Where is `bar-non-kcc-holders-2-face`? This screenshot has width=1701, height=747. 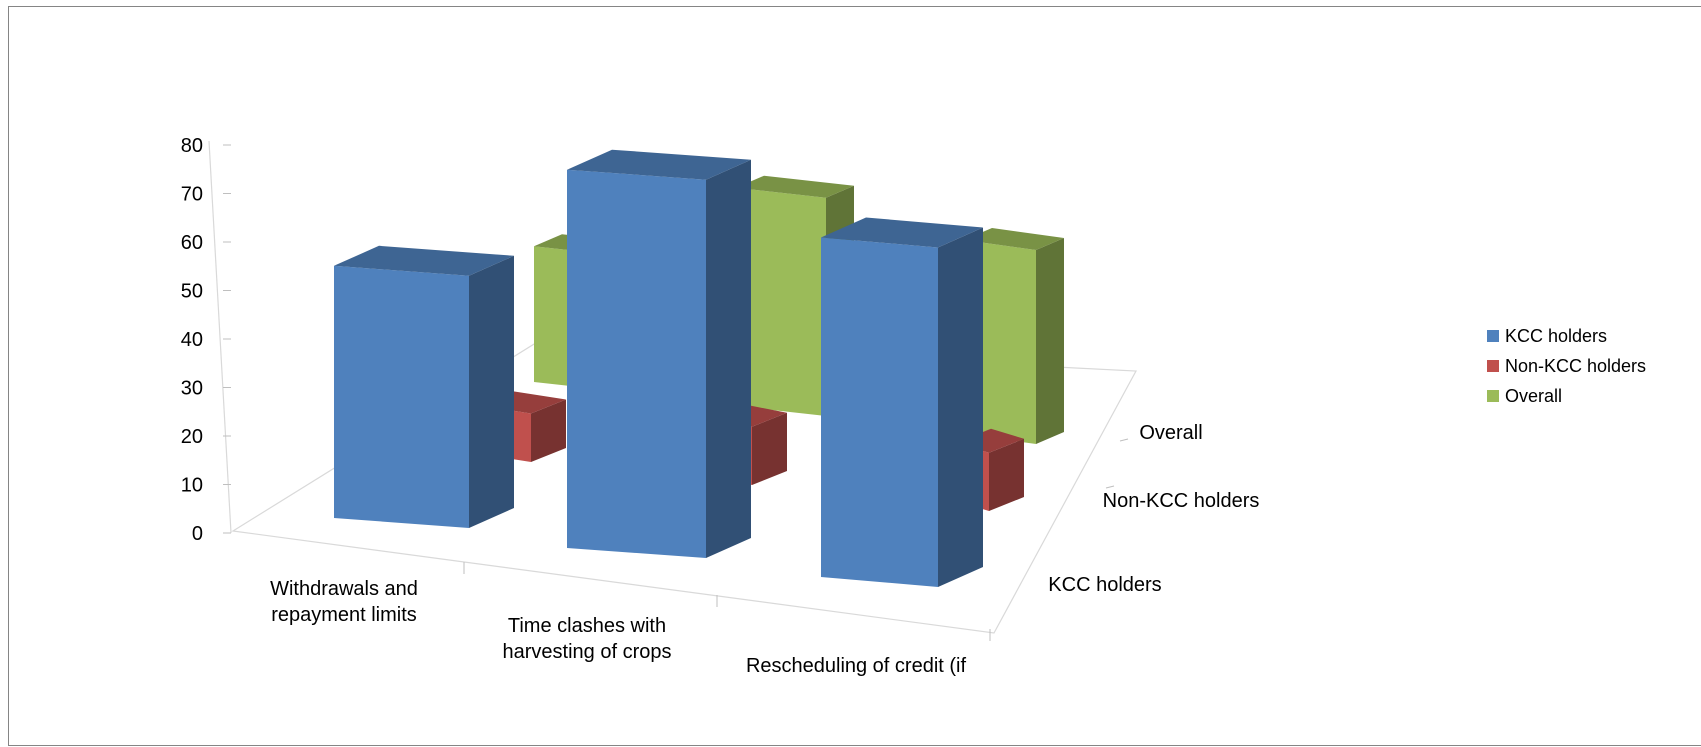 bar-non-kcc-holders-2-face is located at coordinates (1006, 474).